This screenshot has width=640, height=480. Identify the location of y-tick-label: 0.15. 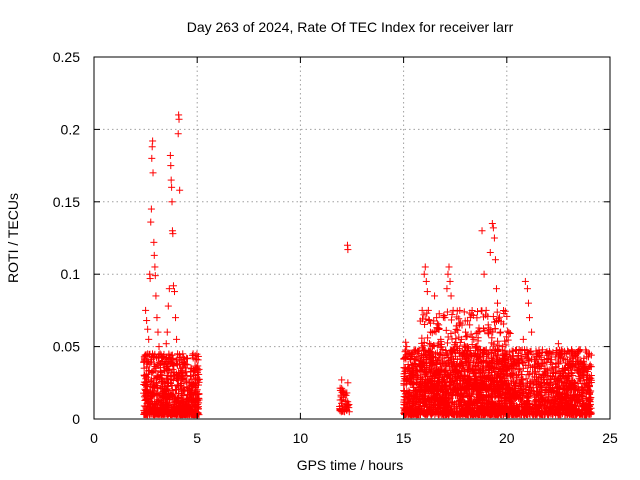
(66, 202).